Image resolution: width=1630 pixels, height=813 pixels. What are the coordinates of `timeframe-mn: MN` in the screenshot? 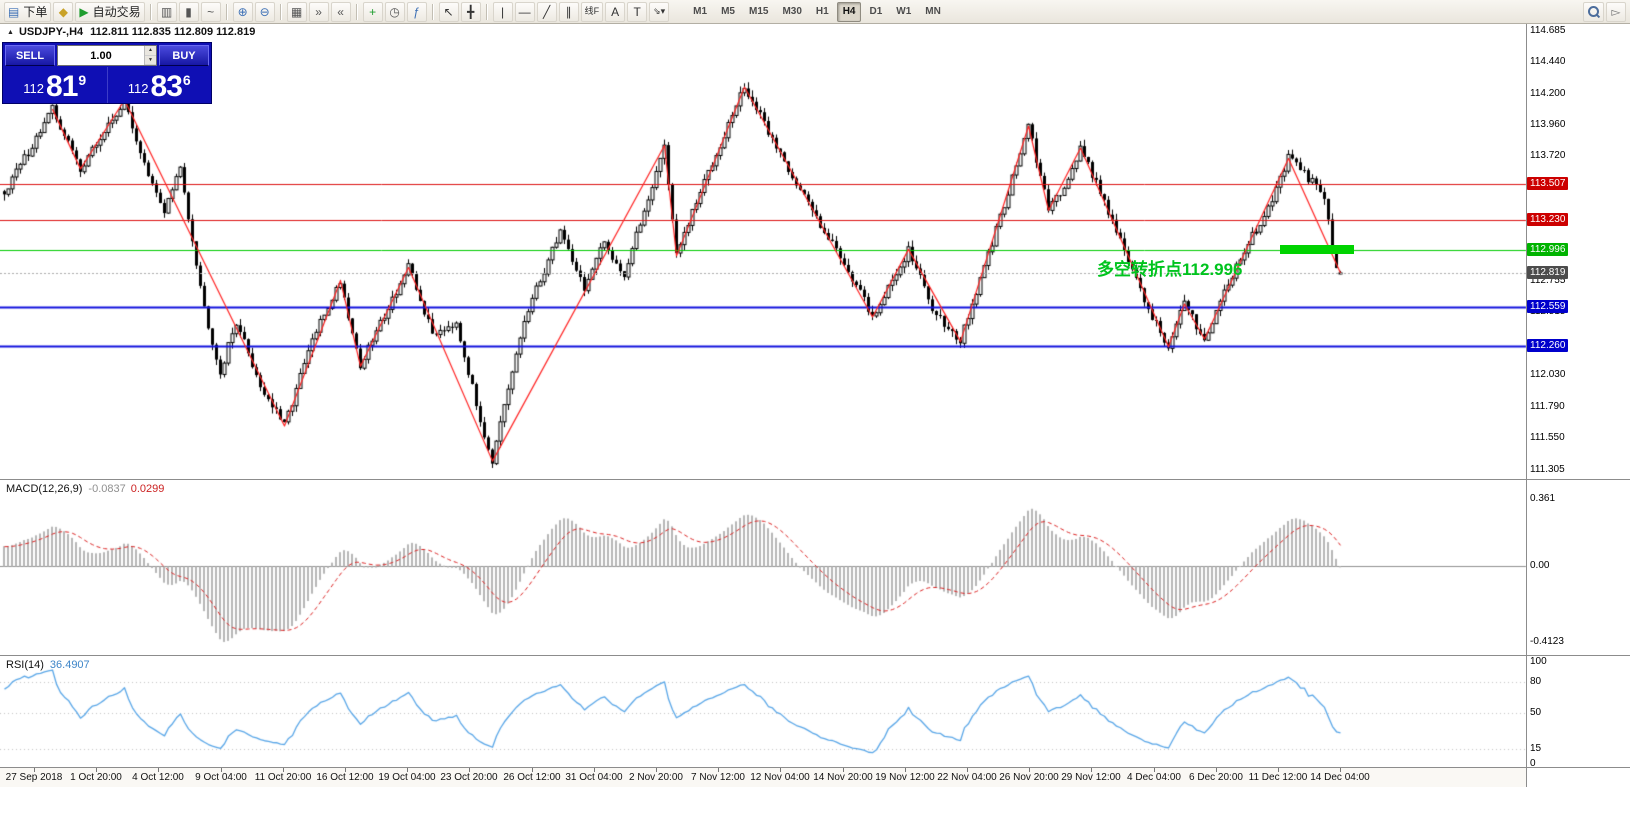 It's located at (933, 11).